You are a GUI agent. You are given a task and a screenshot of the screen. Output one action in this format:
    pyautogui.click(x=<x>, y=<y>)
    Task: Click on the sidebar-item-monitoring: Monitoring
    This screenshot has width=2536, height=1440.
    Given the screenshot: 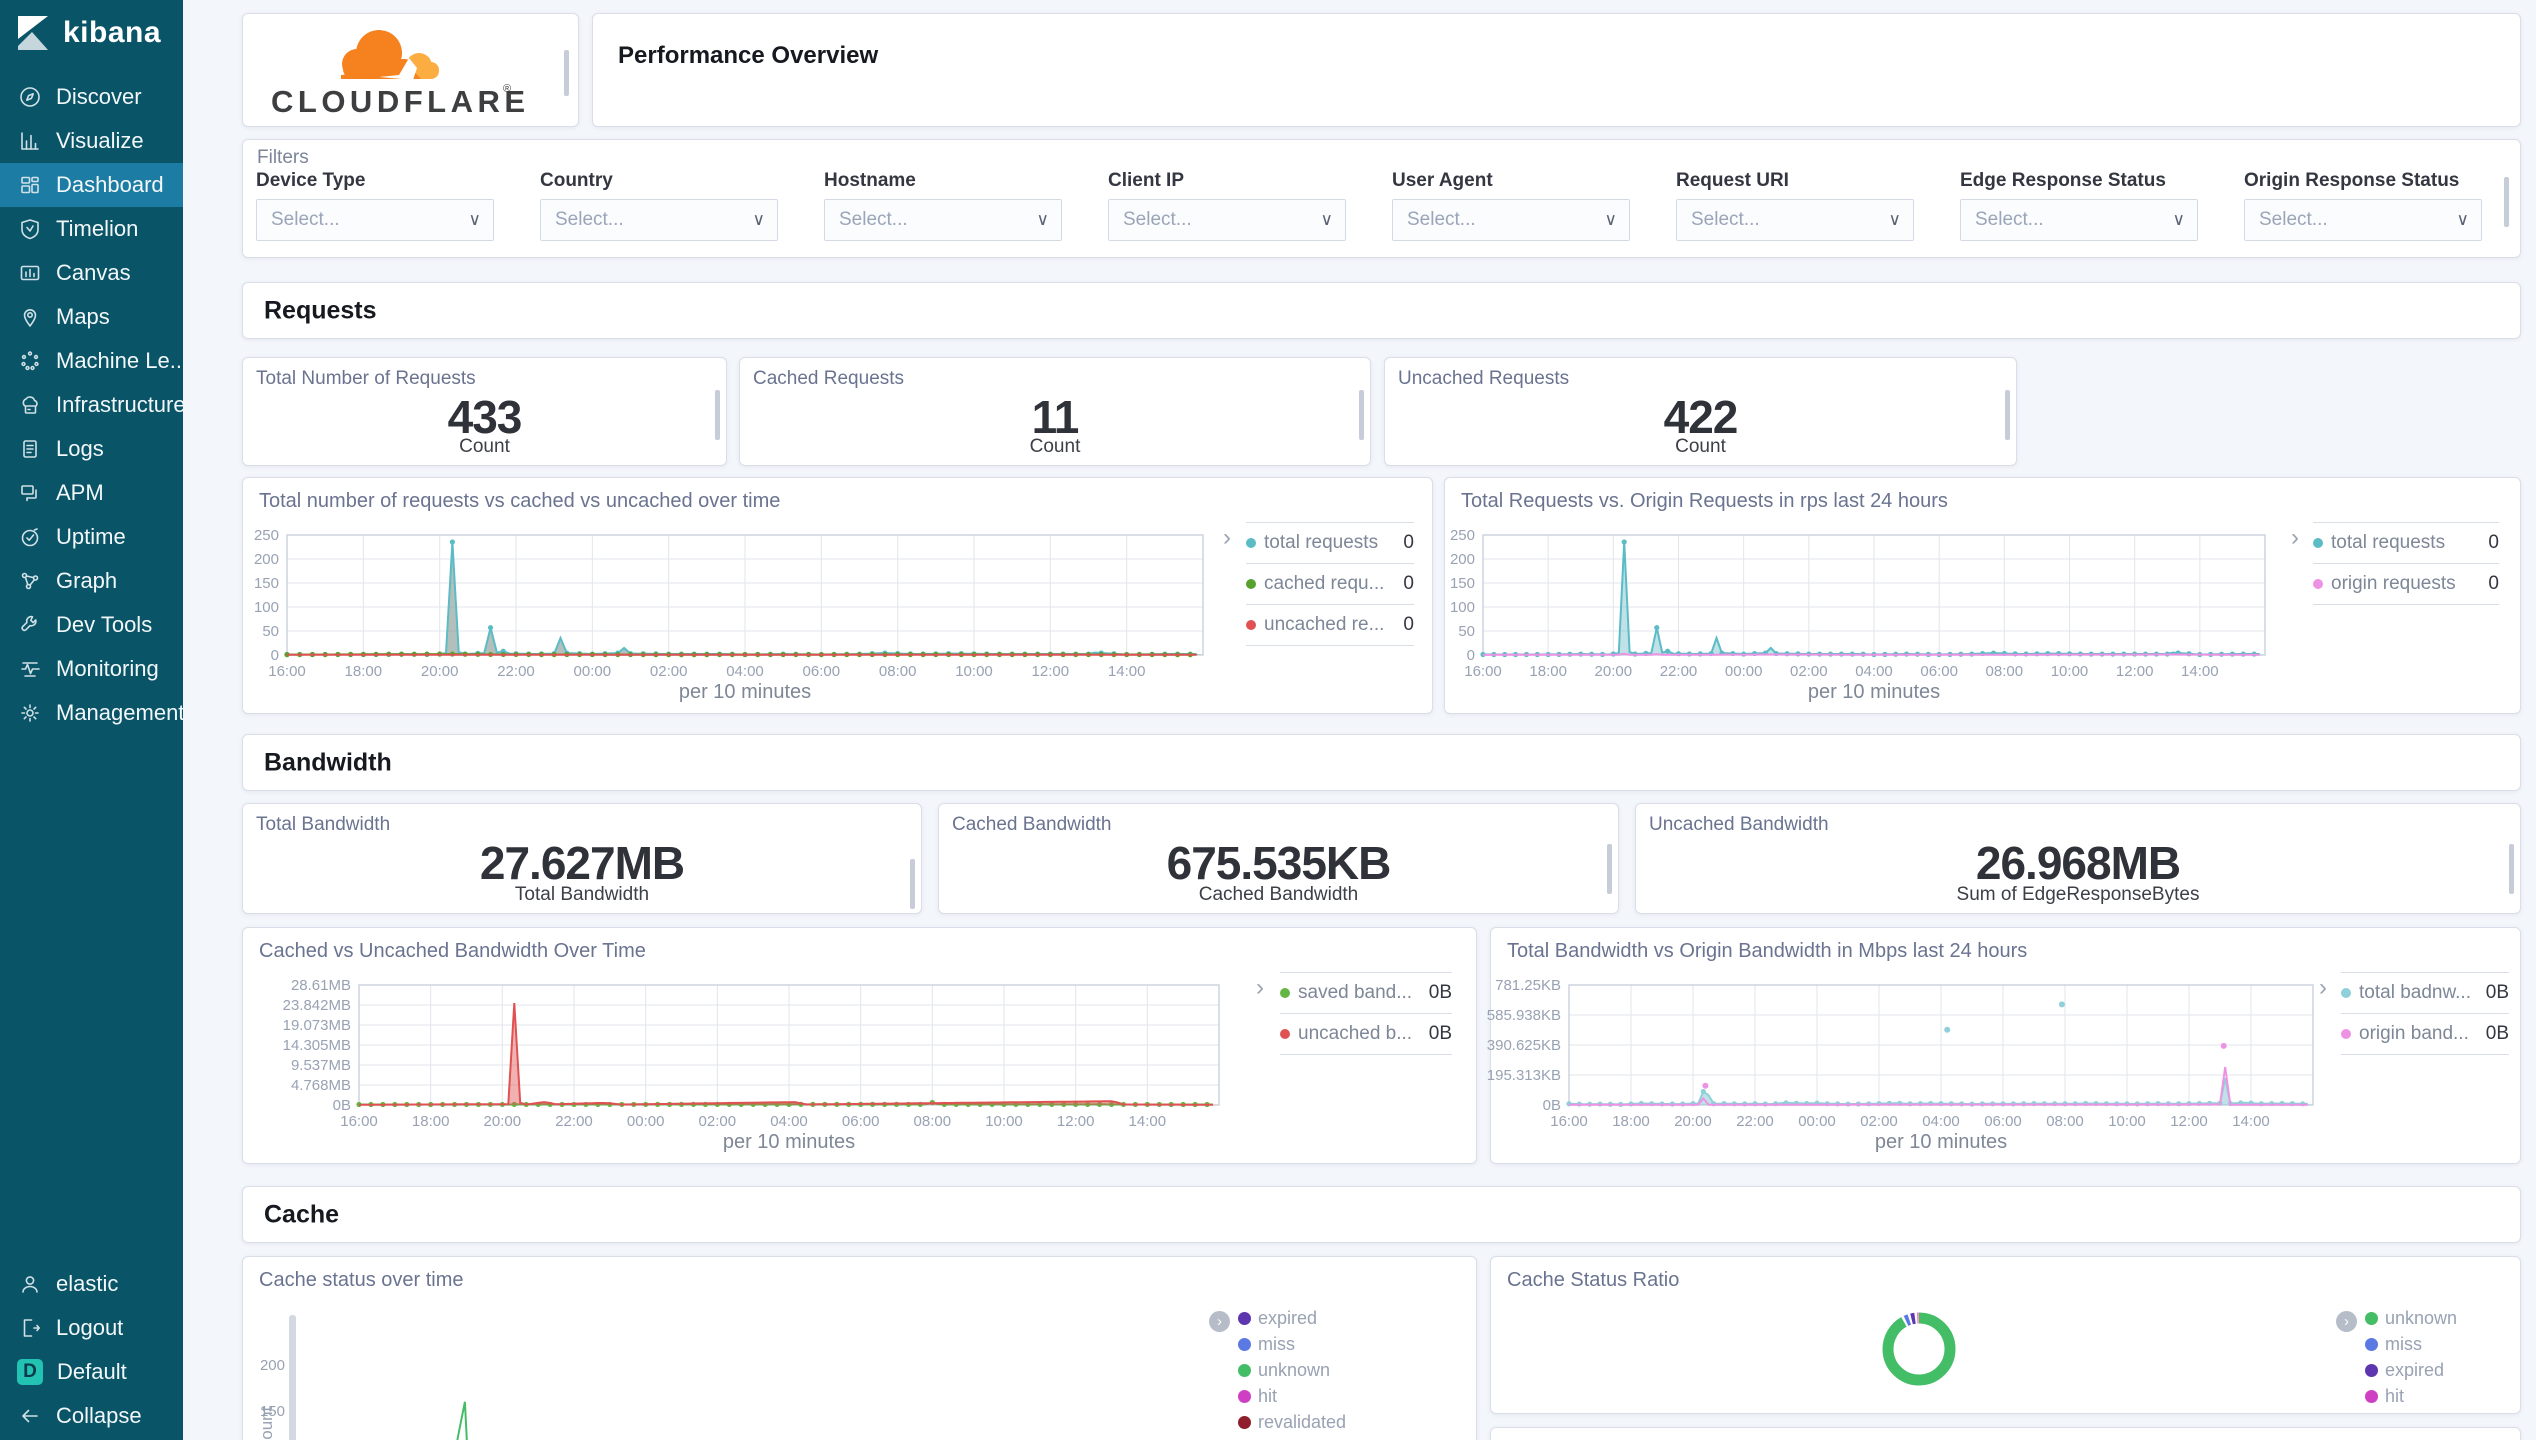 What is the action you would take?
    pyautogui.click(x=91, y=669)
    